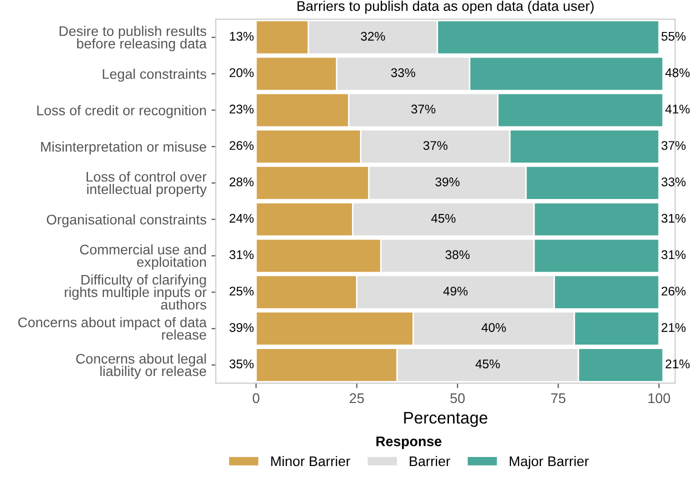 The height and width of the screenshot is (479, 696). I want to click on y-tick-label: Concerns about legal liability or release, so click(141, 366).